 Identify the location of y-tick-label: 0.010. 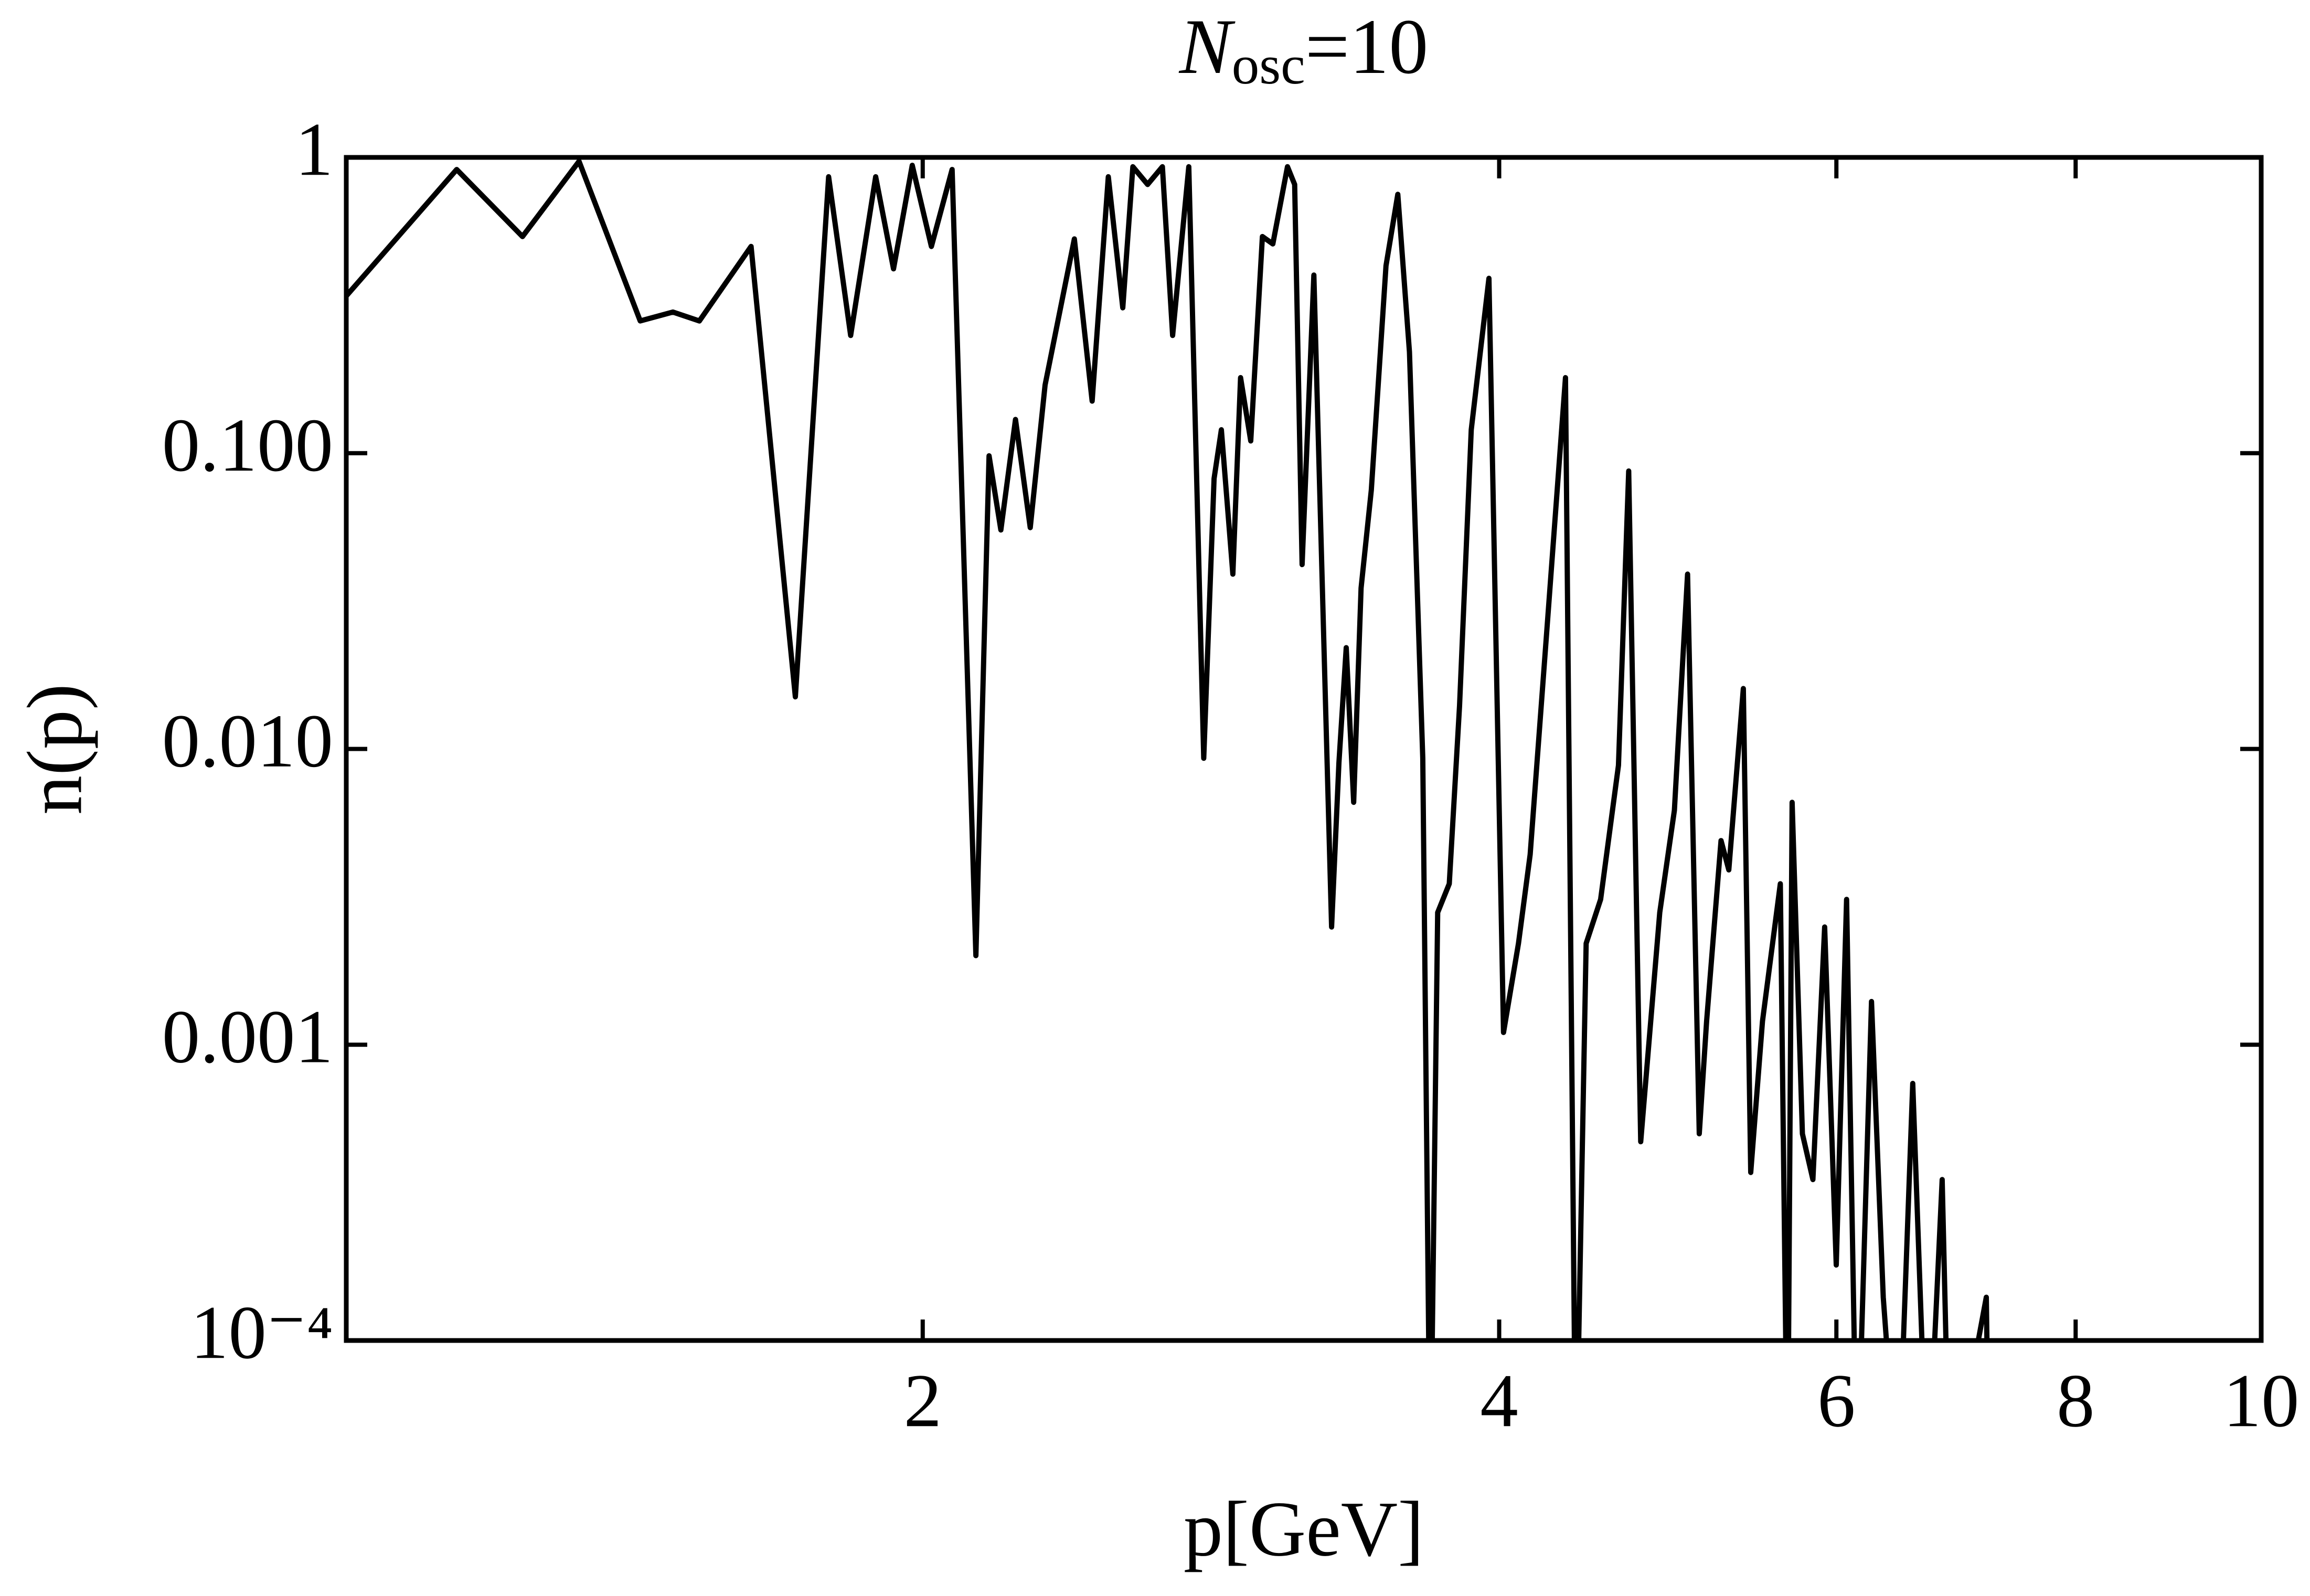
(247, 741).